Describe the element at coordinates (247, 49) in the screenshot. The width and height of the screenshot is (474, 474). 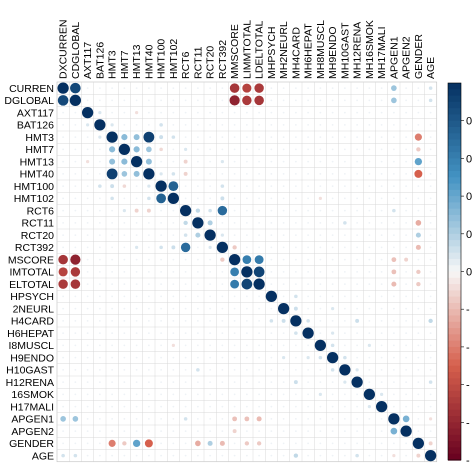
I see `column-label: LIMMTOTAL` at that location.